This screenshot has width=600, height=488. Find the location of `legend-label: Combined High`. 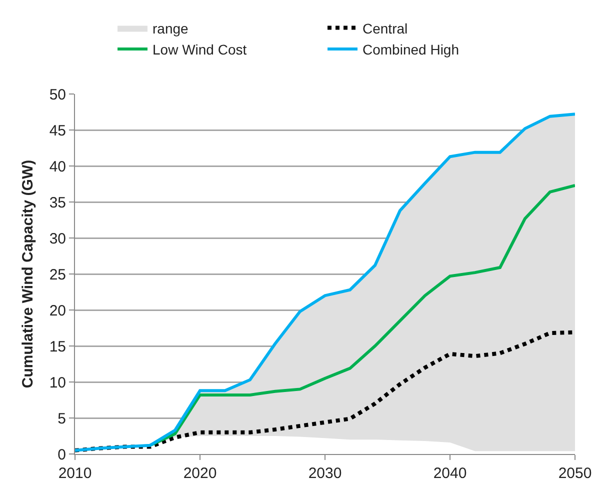

legend-label: Combined High is located at coordinates (410, 49).